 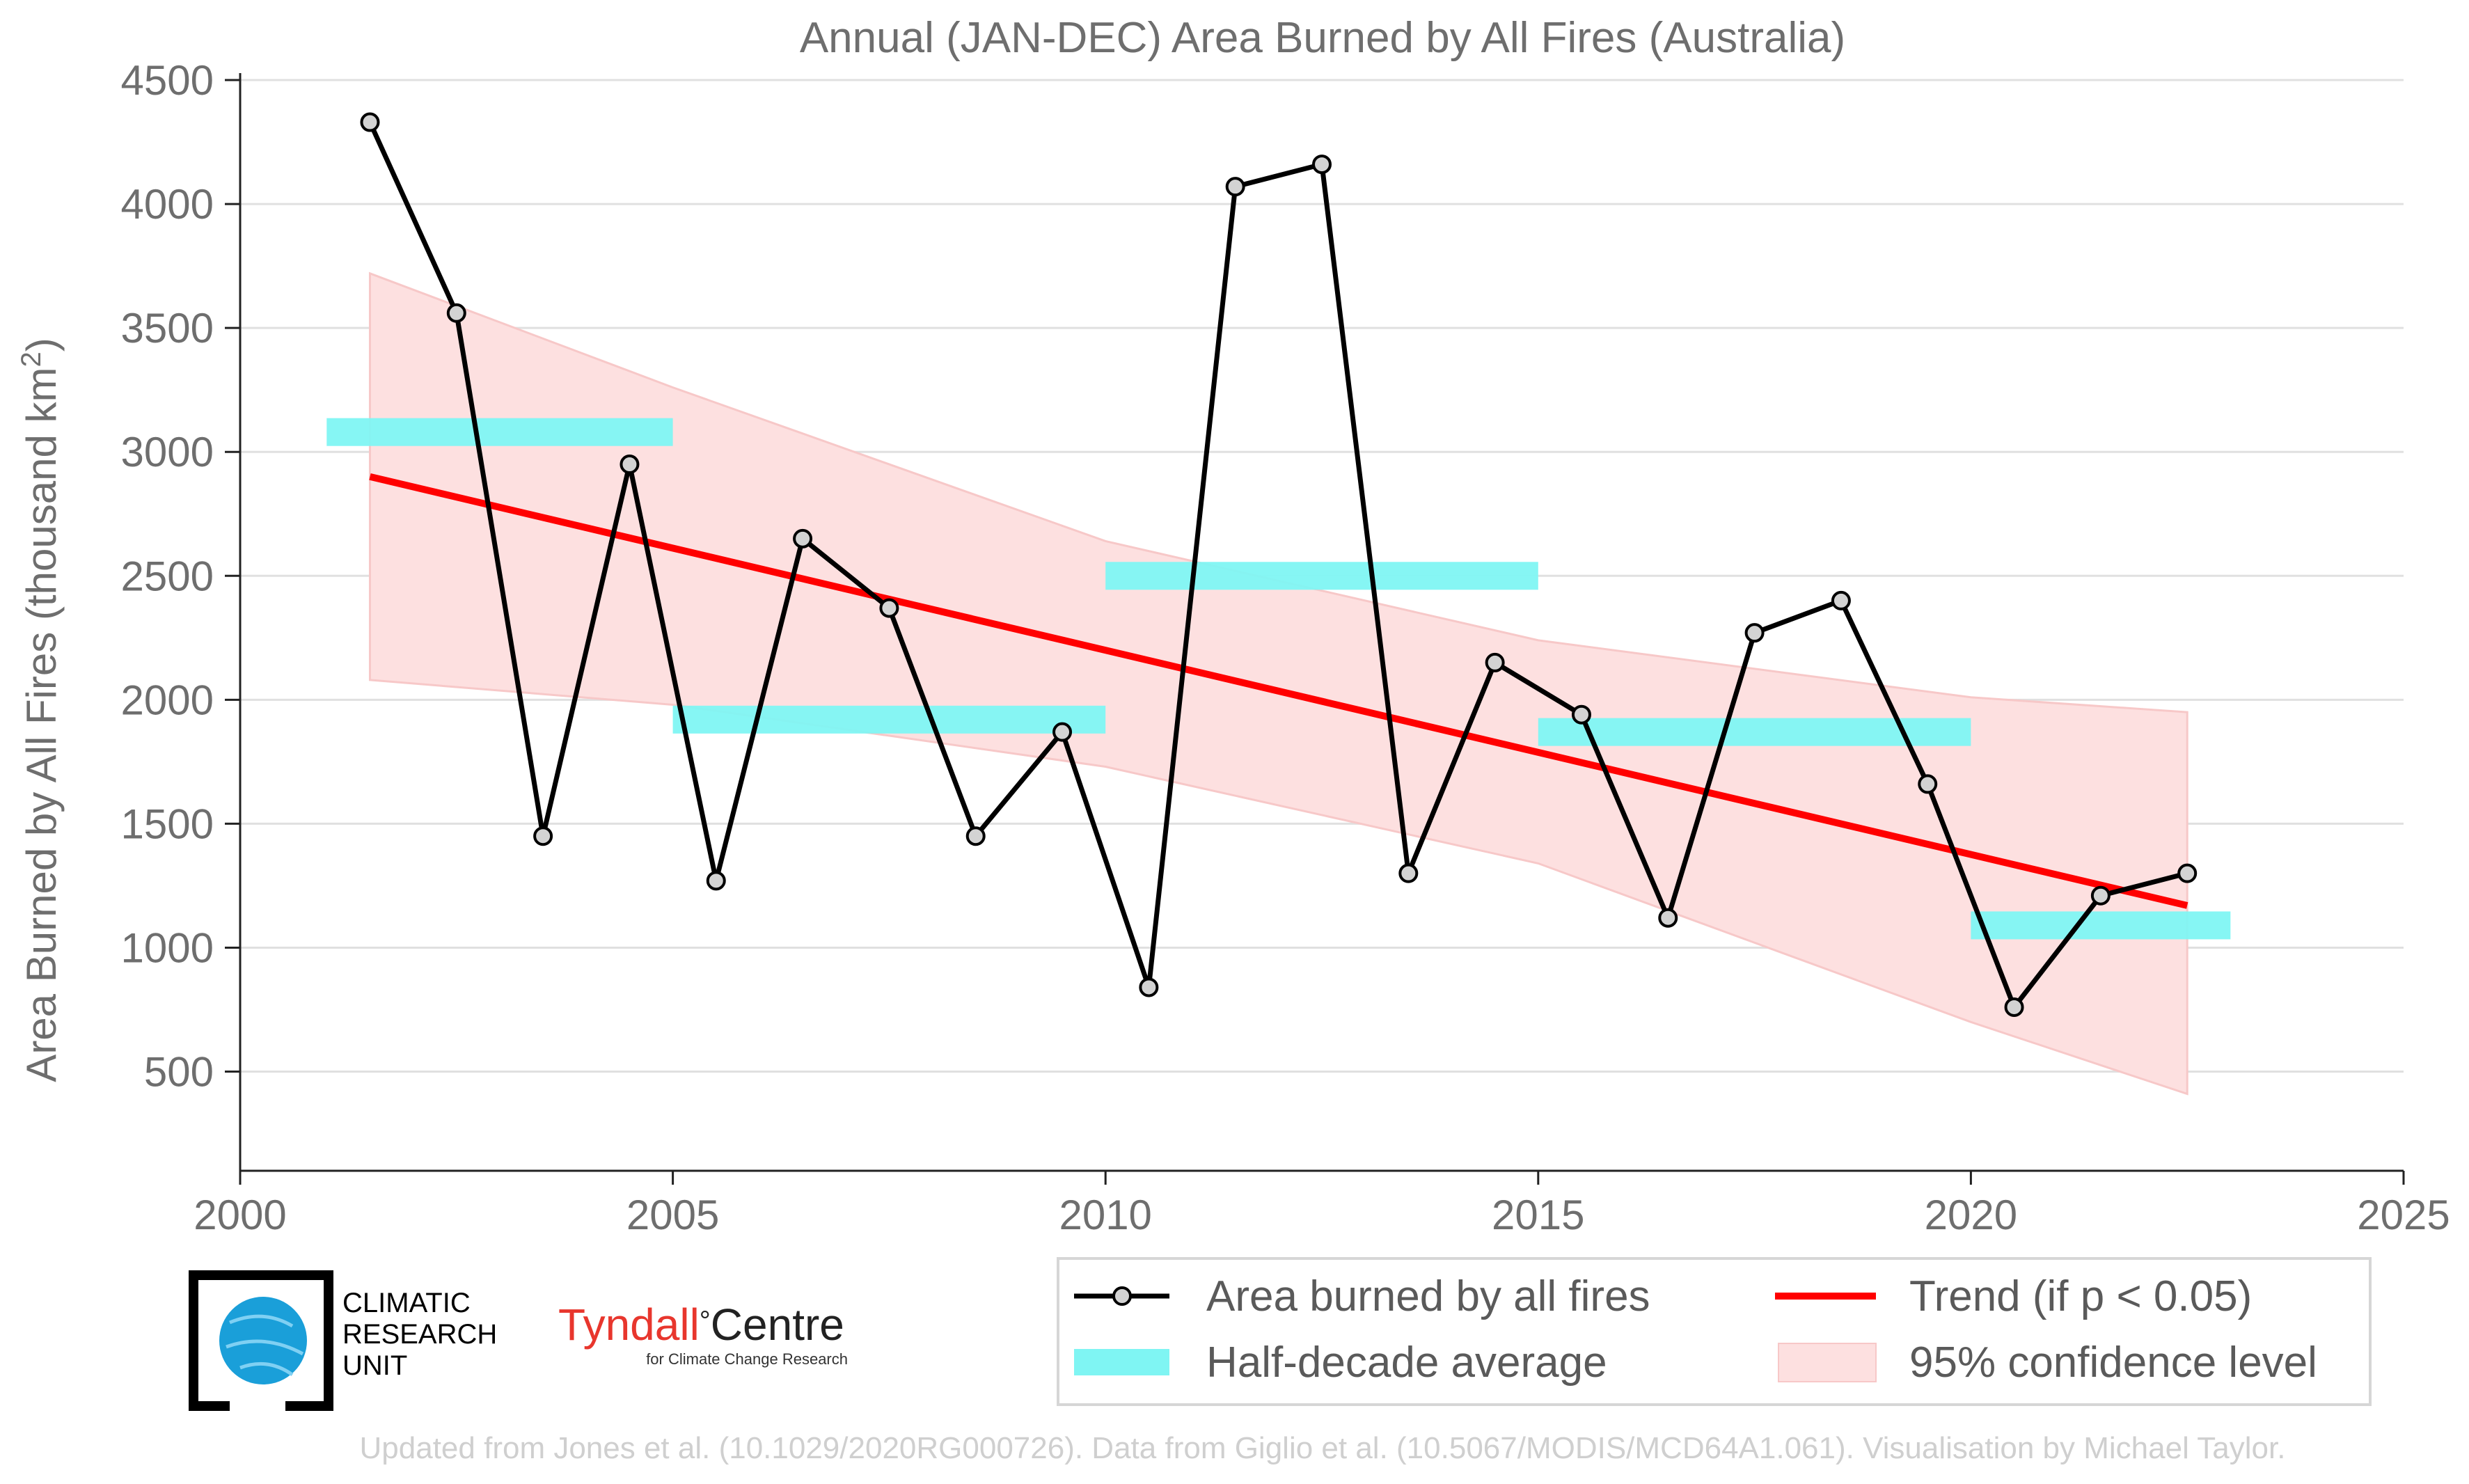 What do you see at coordinates (1428, 1296) in the screenshot?
I see `legend-label-series: Area burned by all fires` at bounding box center [1428, 1296].